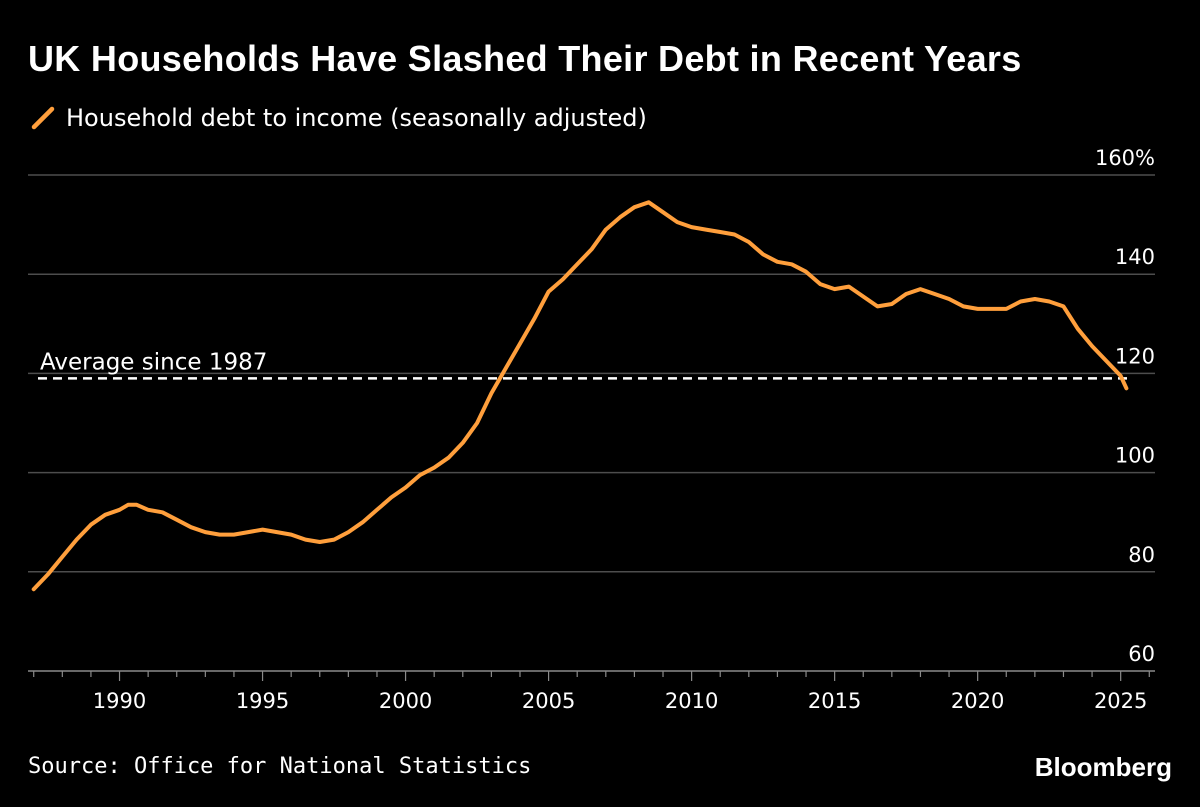 The image size is (1200, 807). I want to click on bloomberg-logo: Bloomberg, so click(1103, 767).